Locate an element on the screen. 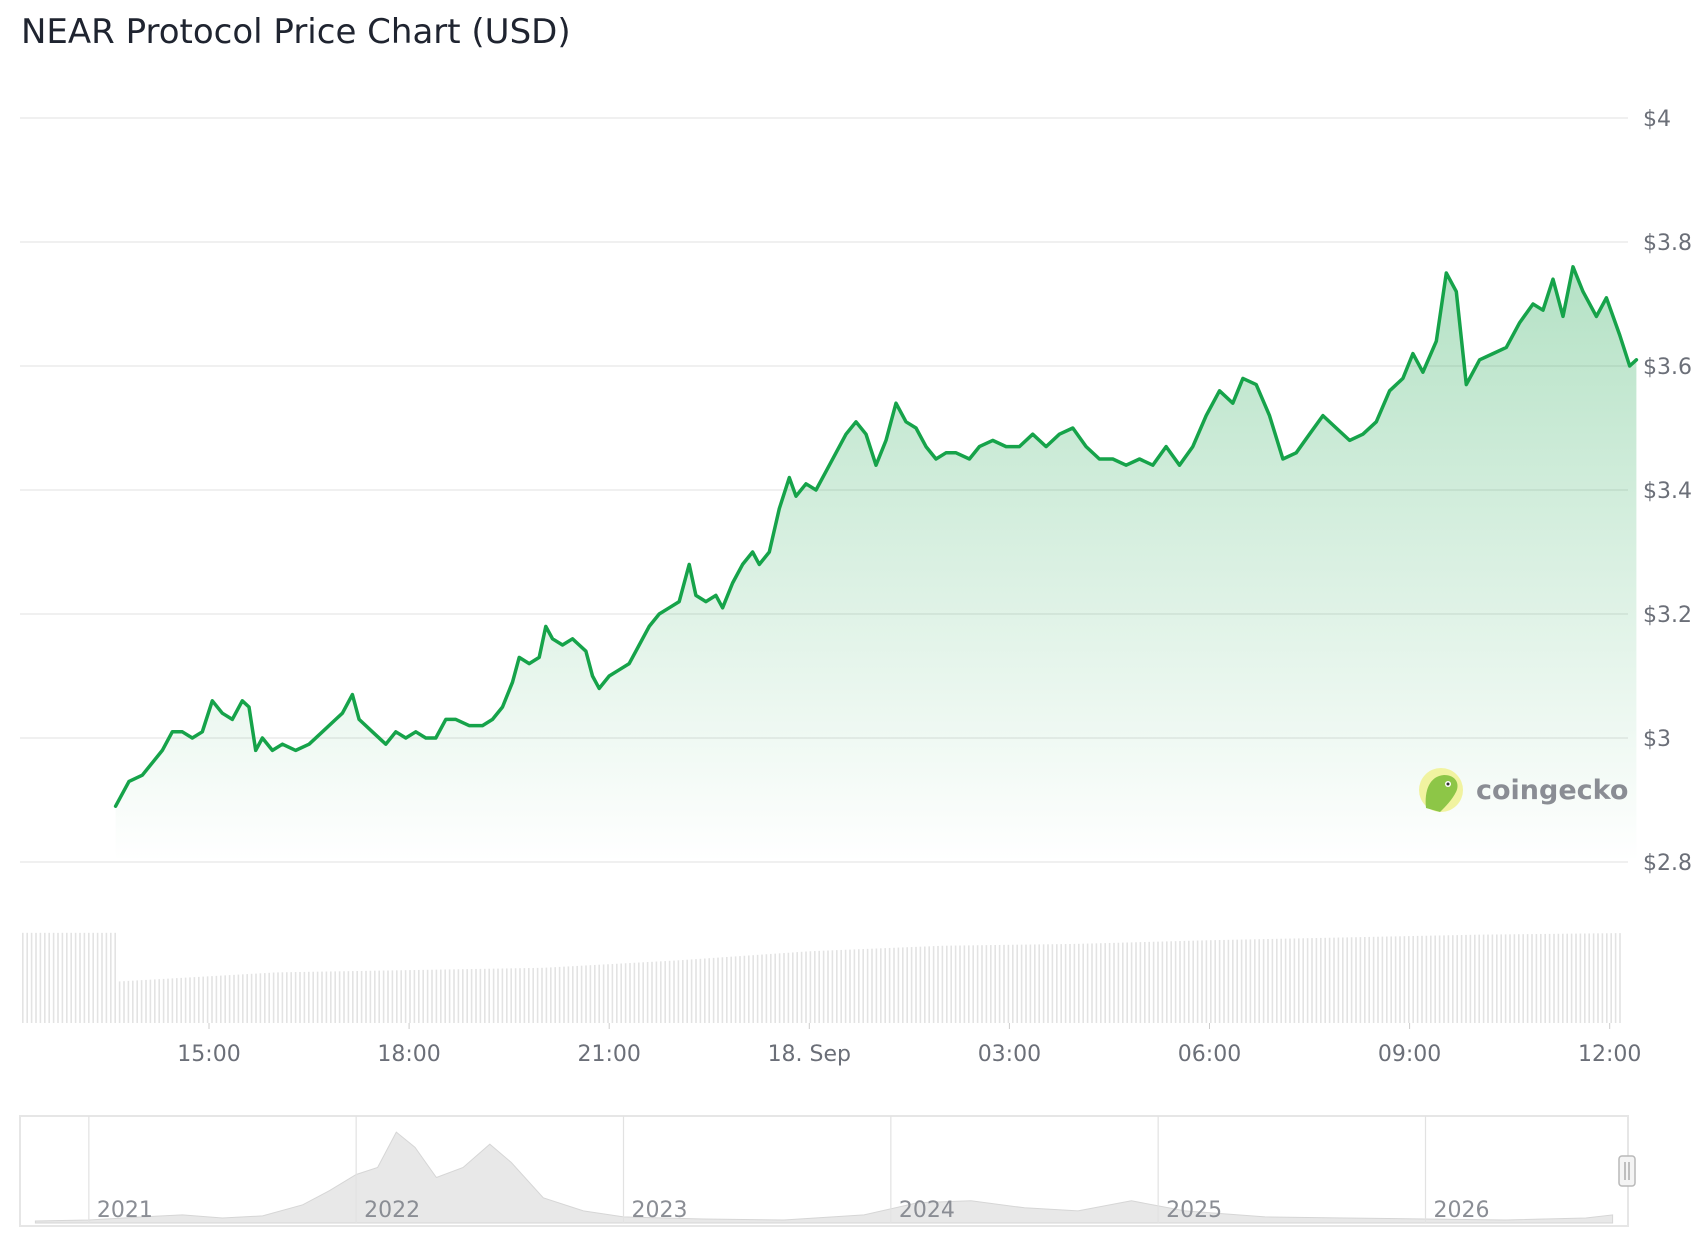  y-tick-label: $3.6 is located at coordinates (1667, 367).